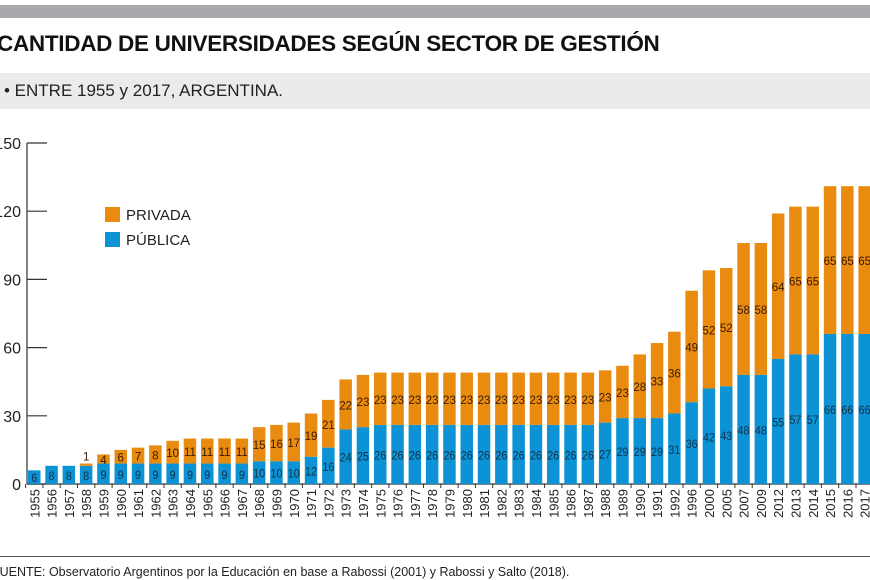  What do you see at coordinates (138, 473) in the screenshot?
I see `bar-publica-1961` at bounding box center [138, 473].